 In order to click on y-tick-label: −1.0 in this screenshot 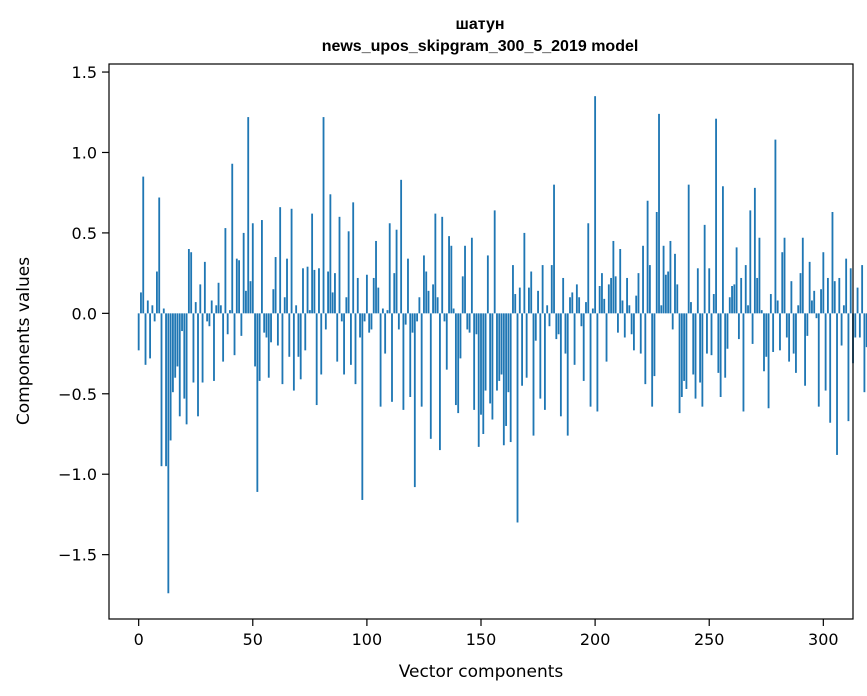, I will do `click(77, 474)`.